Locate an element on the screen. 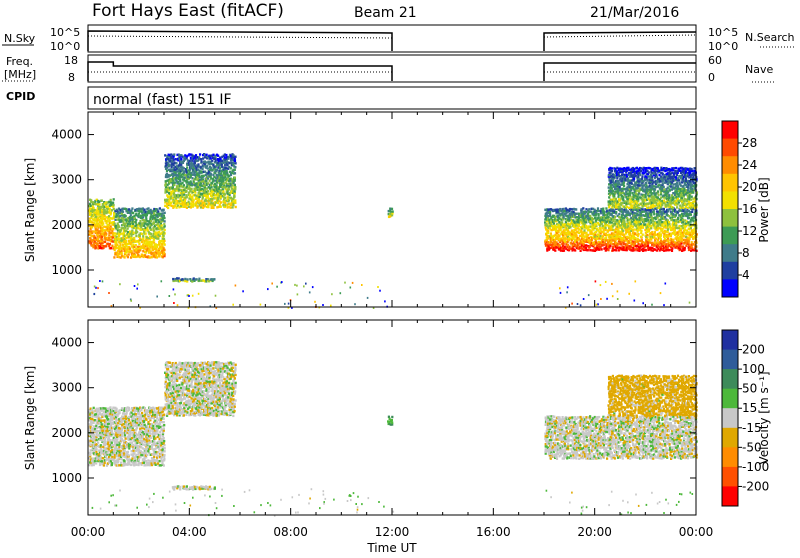  nsky-tick-bottom: 10^0 is located at coordinates (65, 46).